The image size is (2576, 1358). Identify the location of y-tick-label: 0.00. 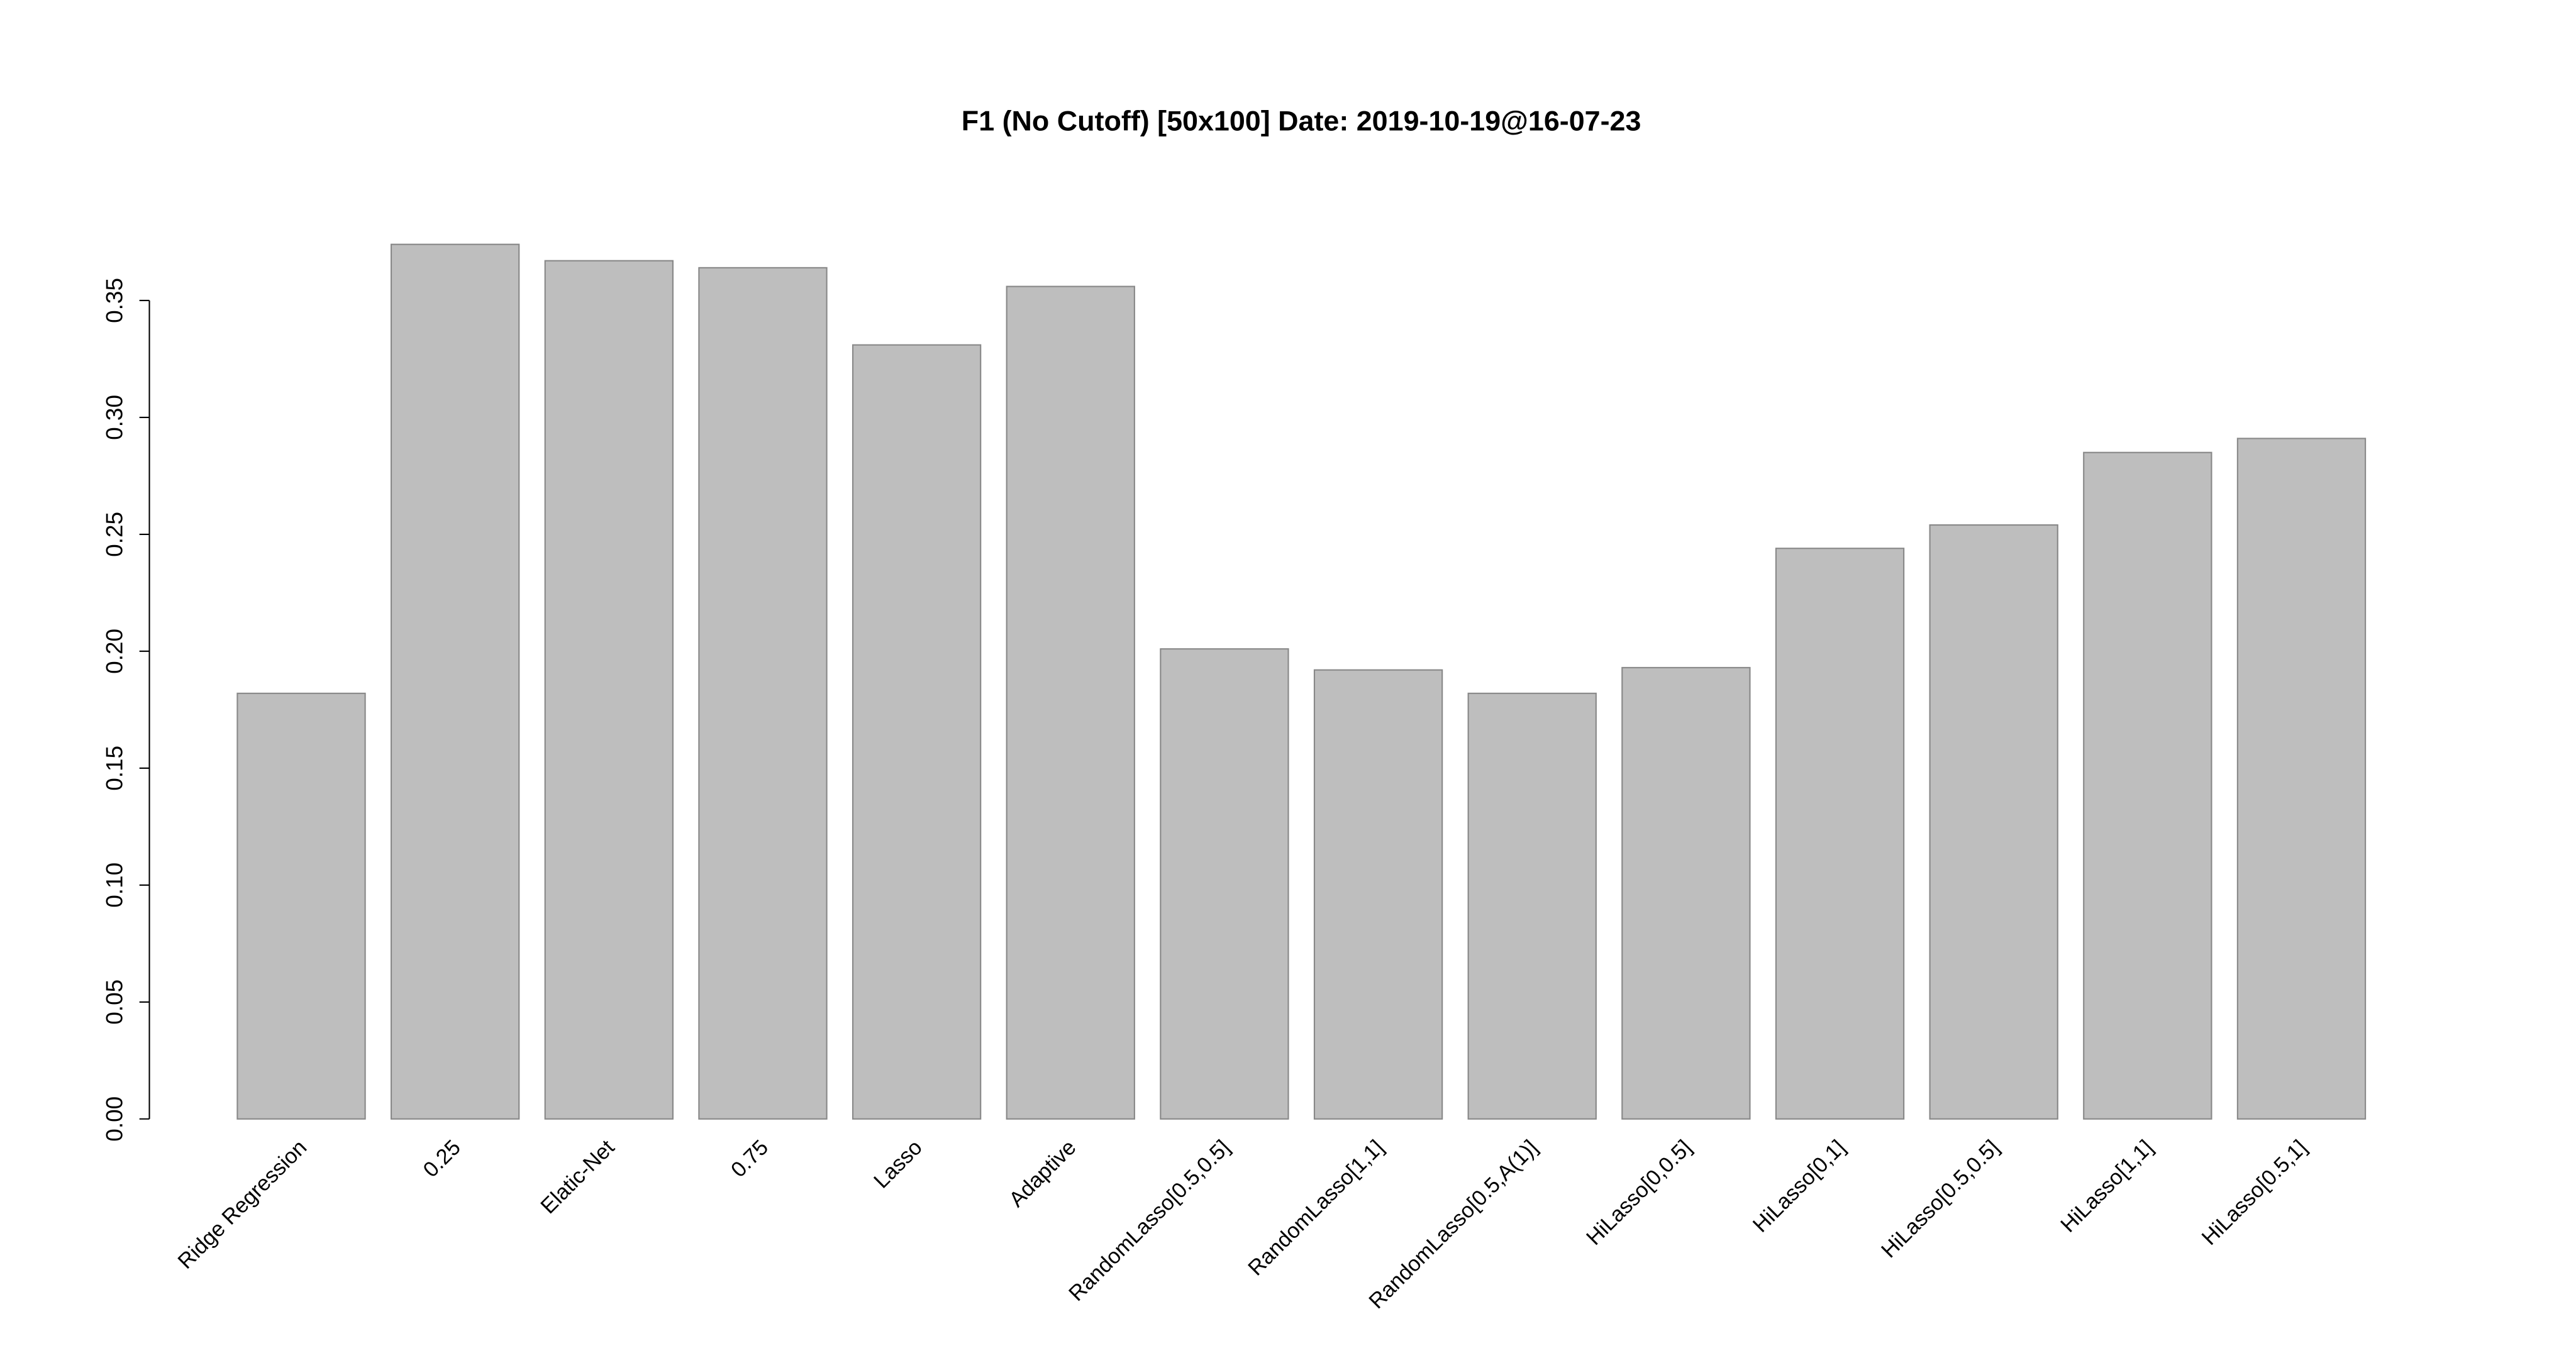
(115, 1119).